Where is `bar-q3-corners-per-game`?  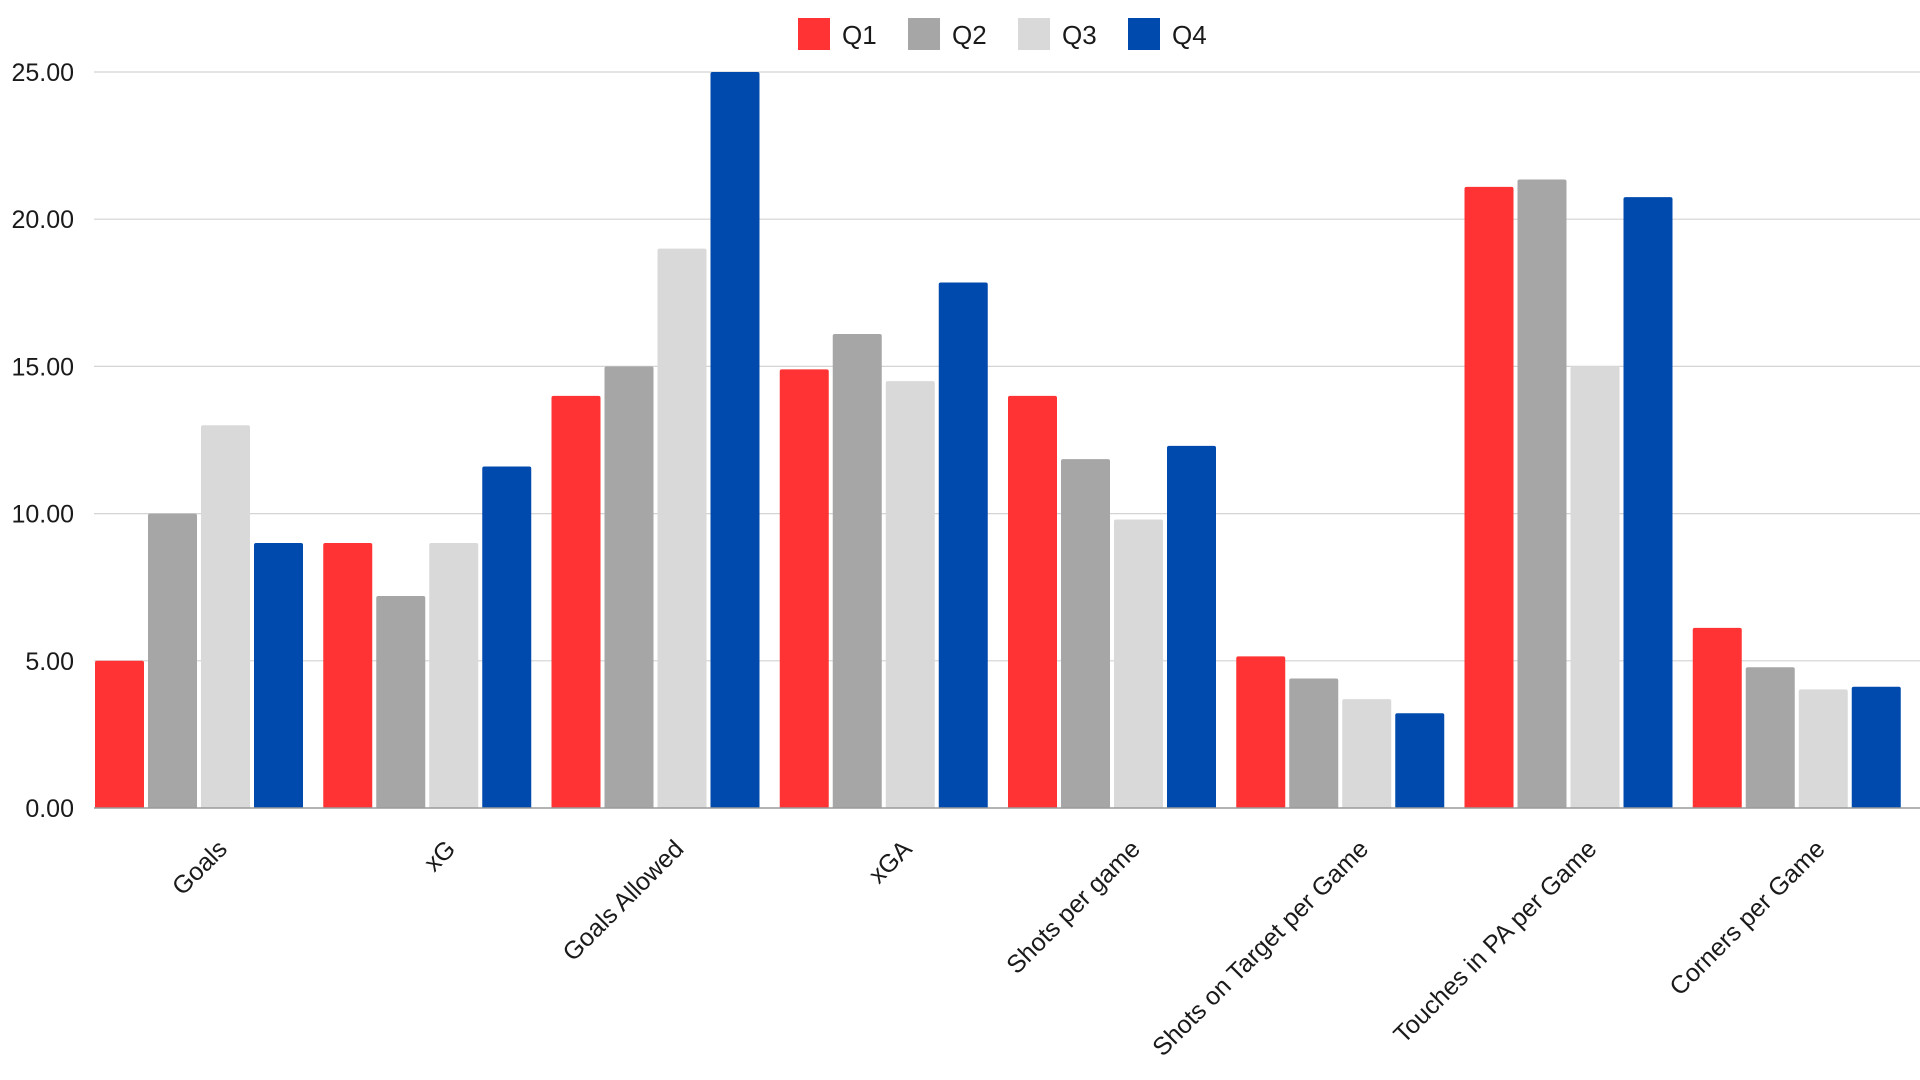
bar-q3-corners-per-game is located at coordinates (1823, 748).